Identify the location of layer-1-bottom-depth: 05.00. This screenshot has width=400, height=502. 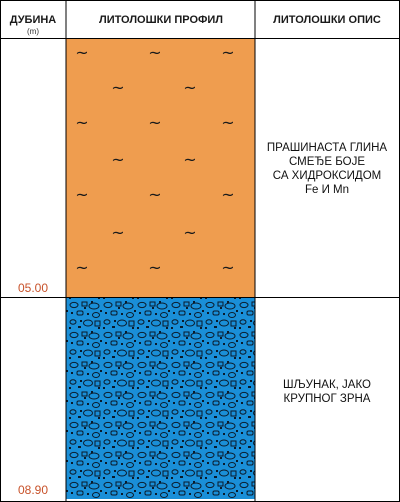
(33, 288).